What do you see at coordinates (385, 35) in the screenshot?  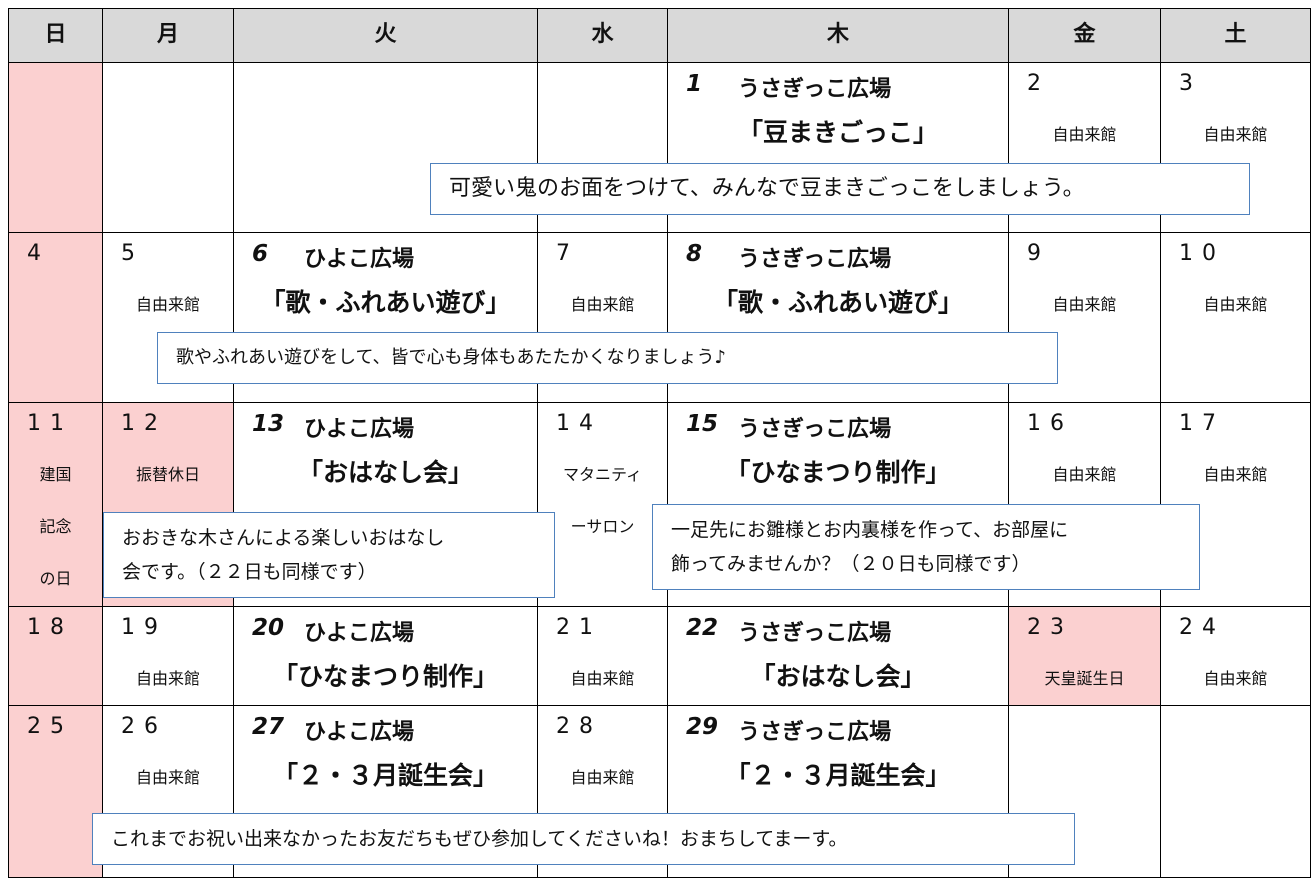 I see `weekday-header: 火` at bounding box center [385, 35].